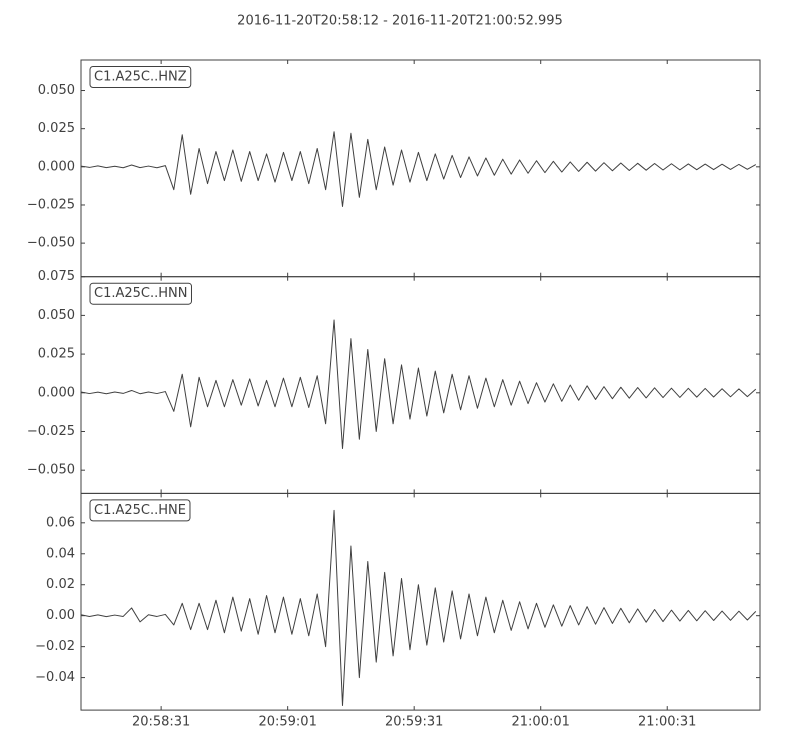 The height and width of the screenshot is (750, 800). What do you see at coordinates (667, 722) in the screenshot?
I see `x-tick-label: 21:00:31` at bounding box center [667, 722].